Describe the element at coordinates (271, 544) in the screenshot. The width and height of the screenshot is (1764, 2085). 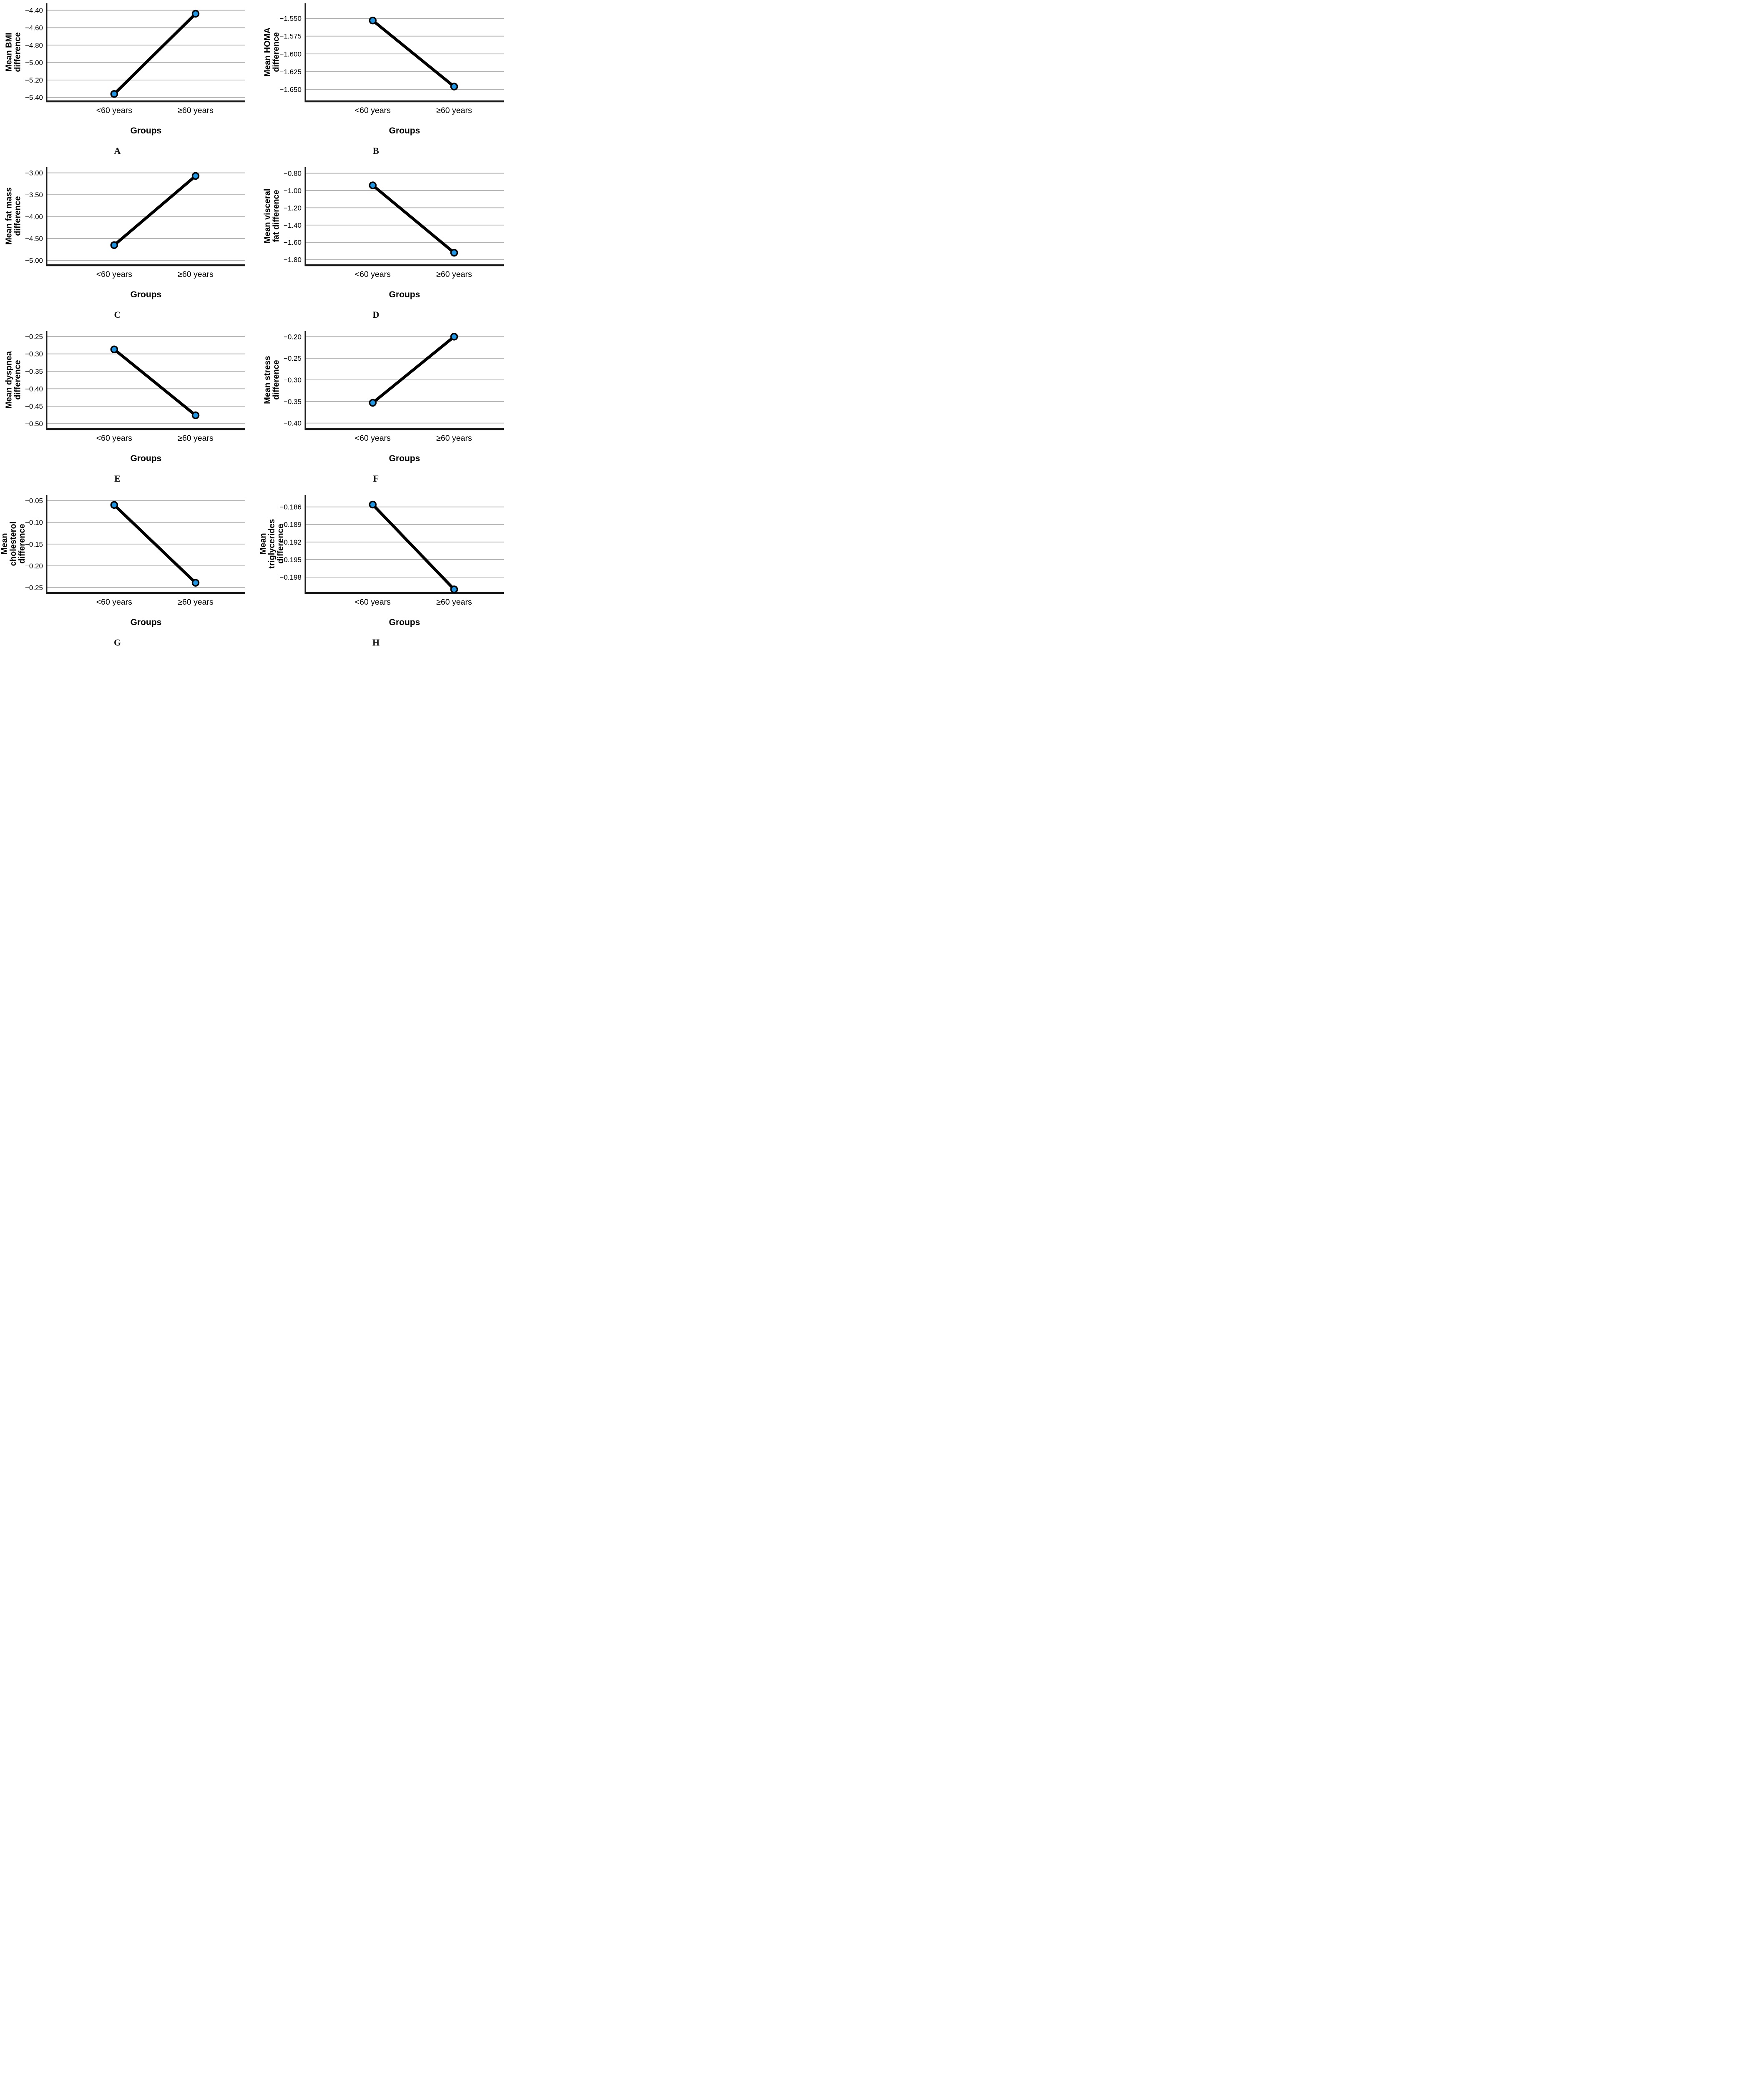
I see `y-axis-title: triglycerides` at that location.